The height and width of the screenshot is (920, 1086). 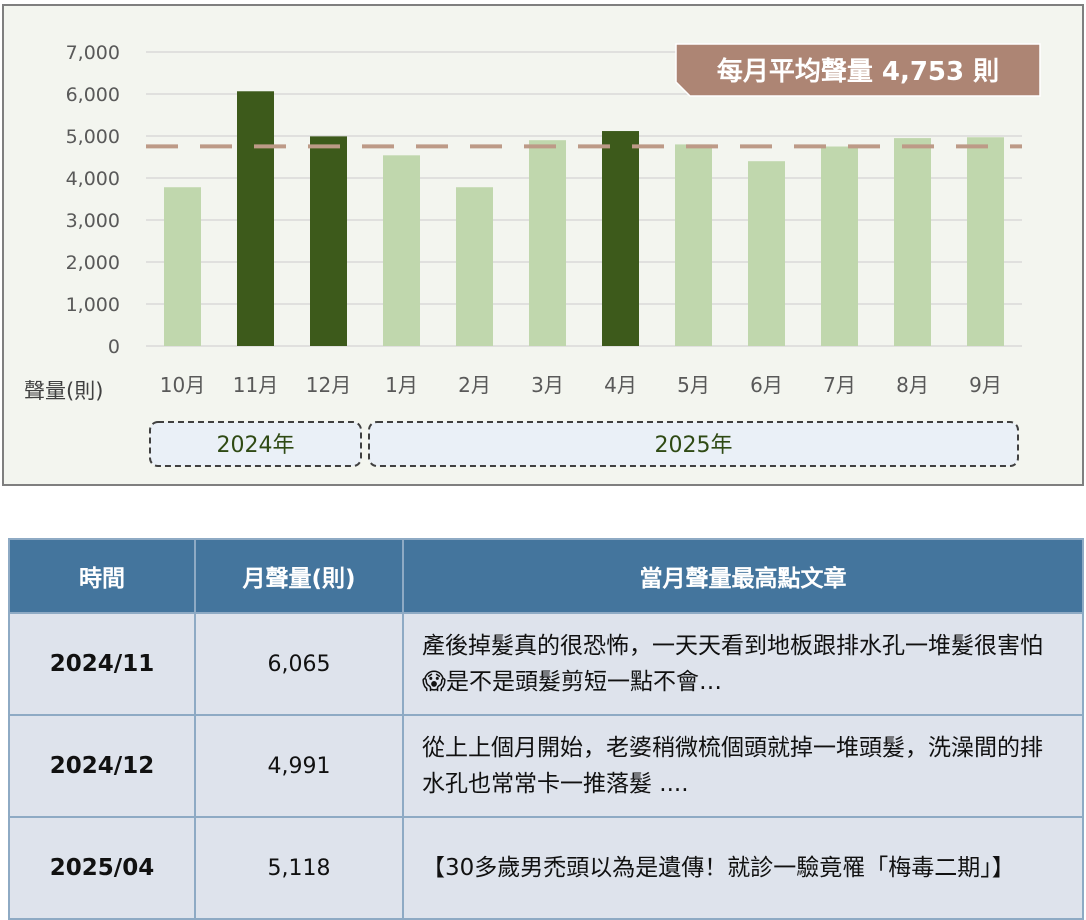 What do you see at coordinates (93, 221) in the screenshot?
I see `y-tick-label: 3,000` at bounding box center [93, 221].